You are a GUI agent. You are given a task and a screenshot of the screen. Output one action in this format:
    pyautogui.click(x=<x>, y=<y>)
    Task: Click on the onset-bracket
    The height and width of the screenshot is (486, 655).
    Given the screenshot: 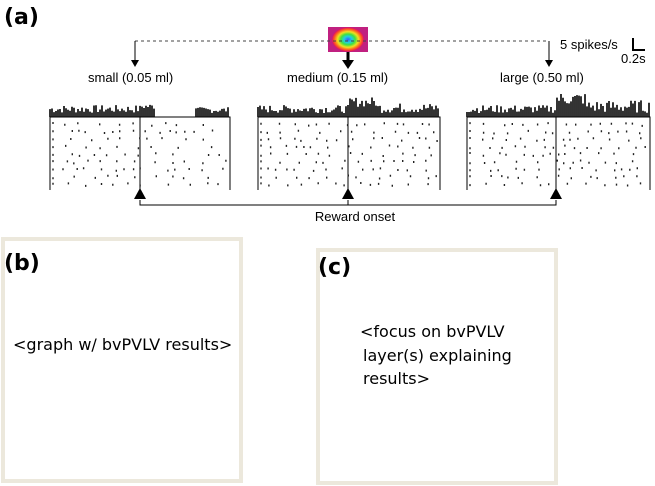 What is the action you would take?
    pyautogui.click(x=348, y=203)
    